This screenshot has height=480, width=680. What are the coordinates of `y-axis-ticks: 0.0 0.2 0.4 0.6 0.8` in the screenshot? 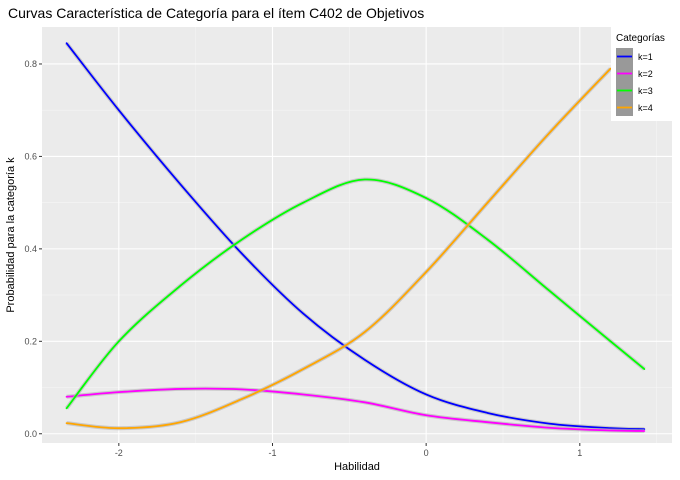 It's located at (33, 249).